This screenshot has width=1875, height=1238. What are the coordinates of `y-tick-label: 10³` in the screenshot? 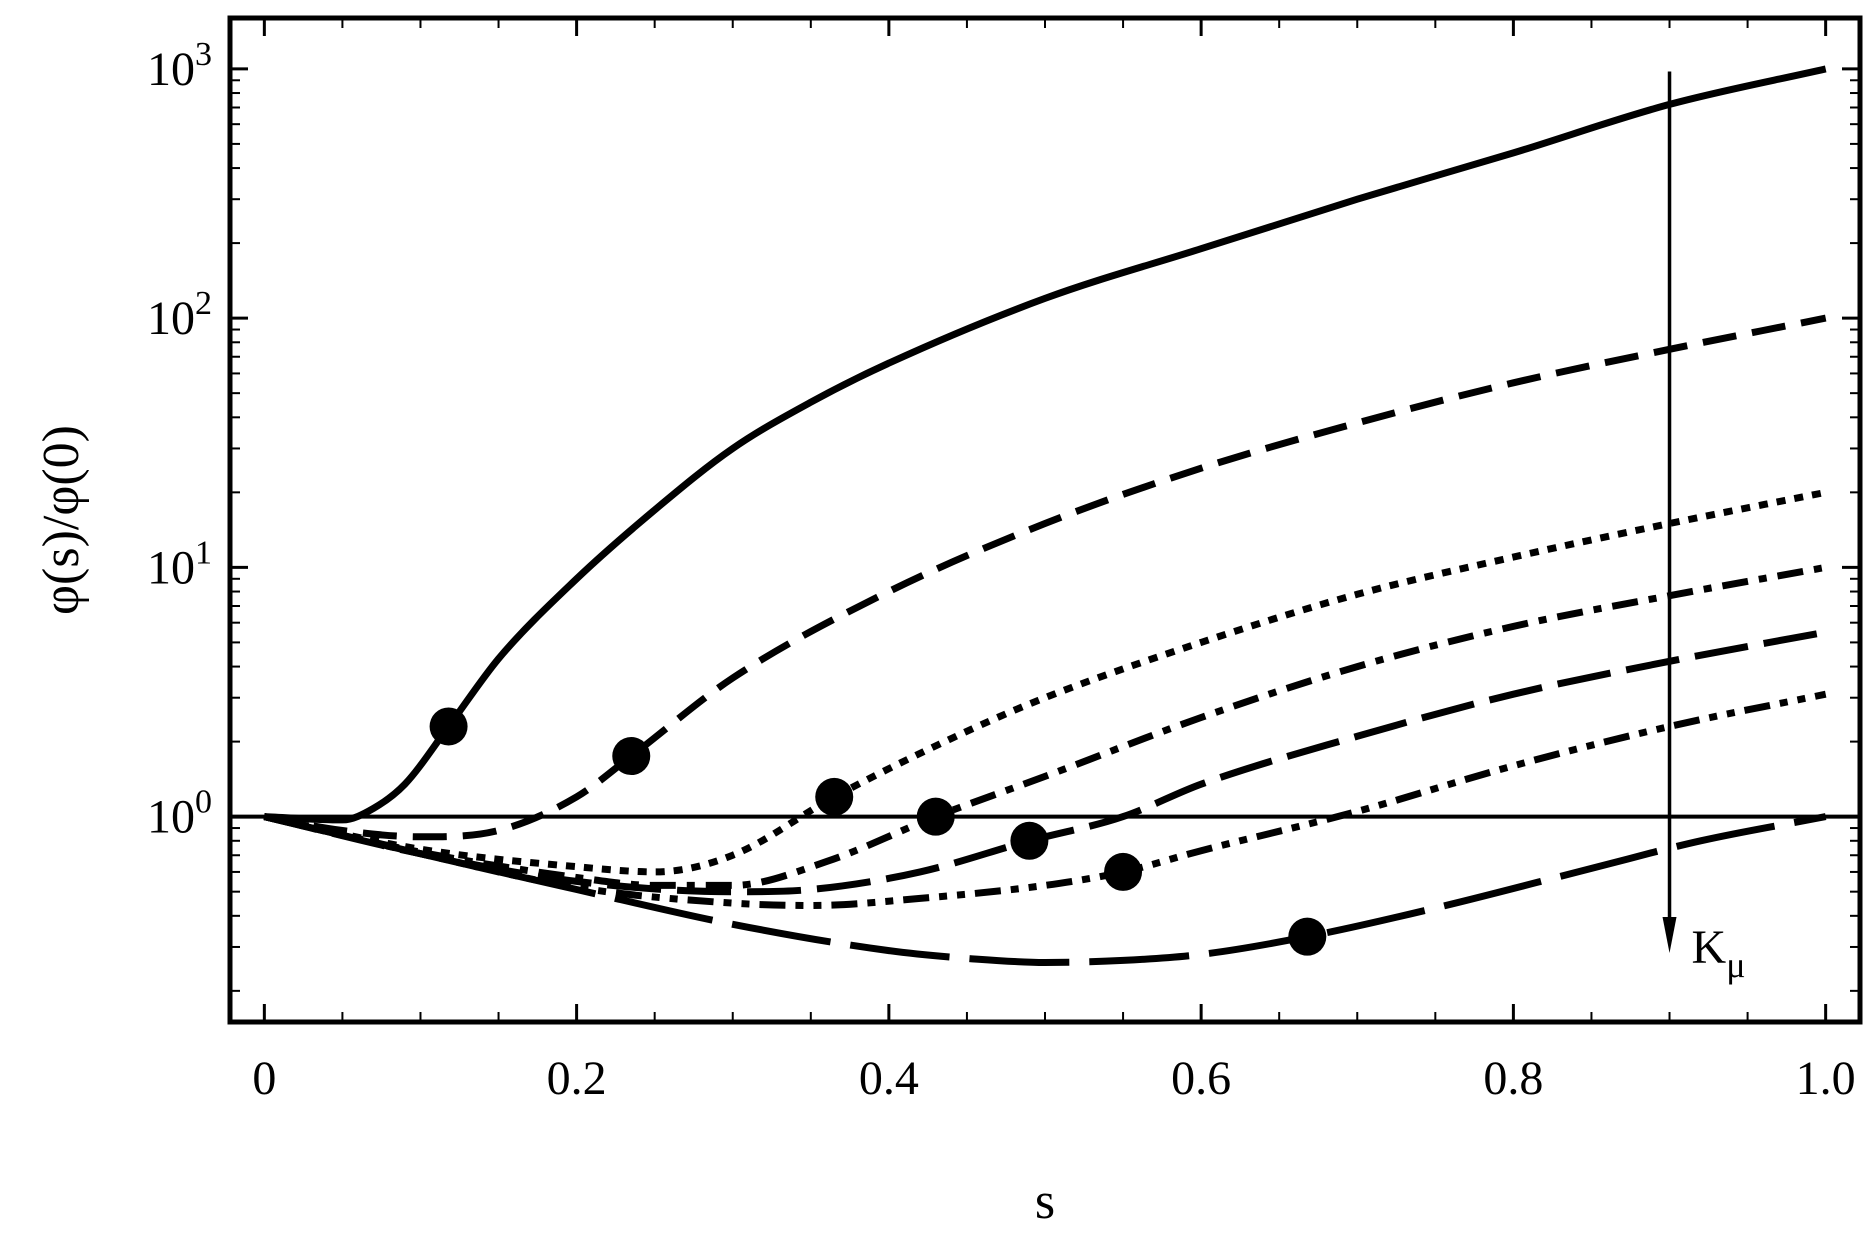 It's located at (179, 66).